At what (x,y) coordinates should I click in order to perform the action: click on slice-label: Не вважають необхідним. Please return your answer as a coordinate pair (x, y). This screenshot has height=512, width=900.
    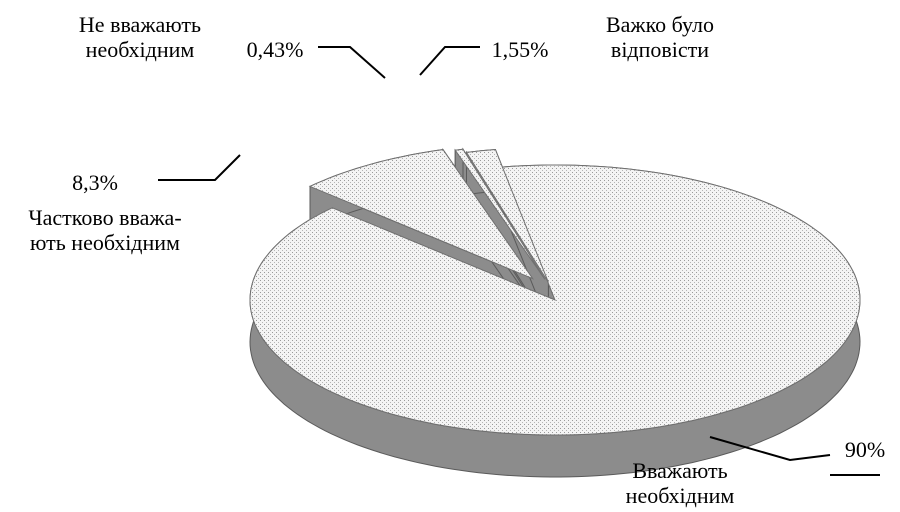
    Looking at the image, I should click on (140, 37).